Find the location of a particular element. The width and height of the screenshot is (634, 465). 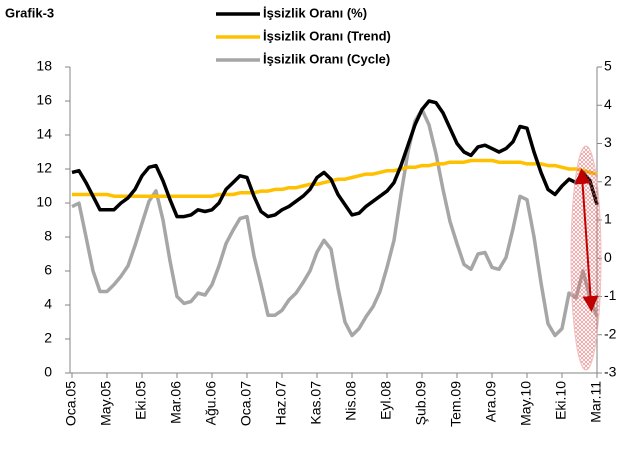

x-tick-label: Mar.06 is located at coordinates (176, 402).